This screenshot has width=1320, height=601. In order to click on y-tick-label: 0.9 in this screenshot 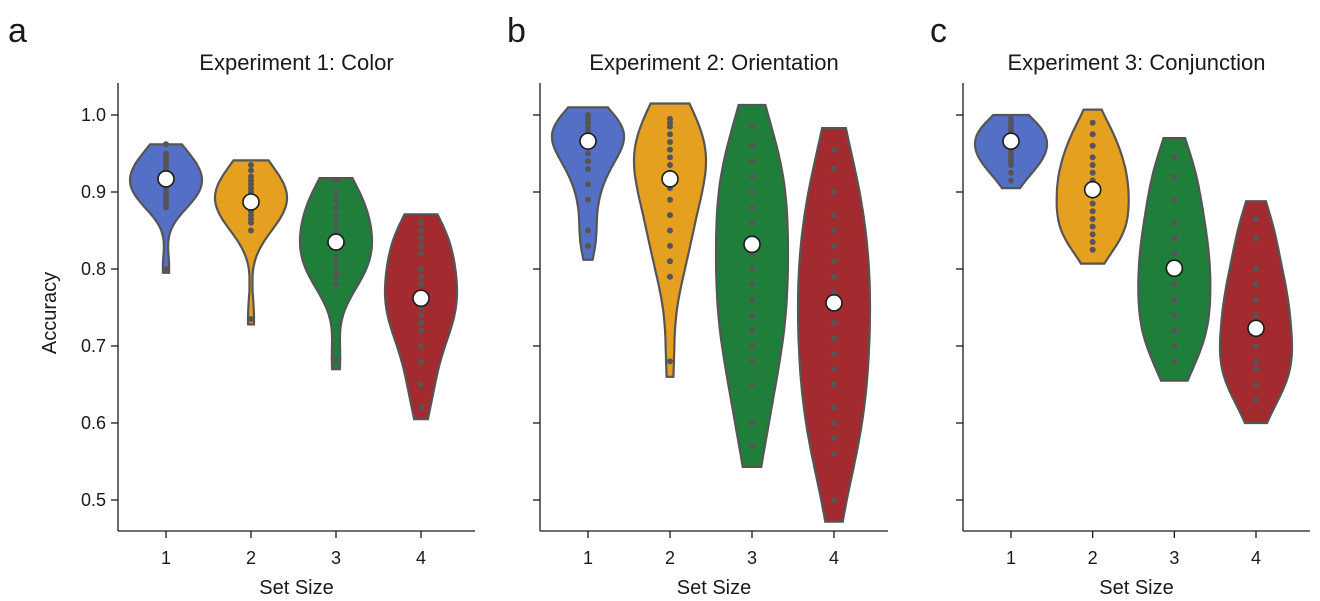, I will do `click(93, 192)`.